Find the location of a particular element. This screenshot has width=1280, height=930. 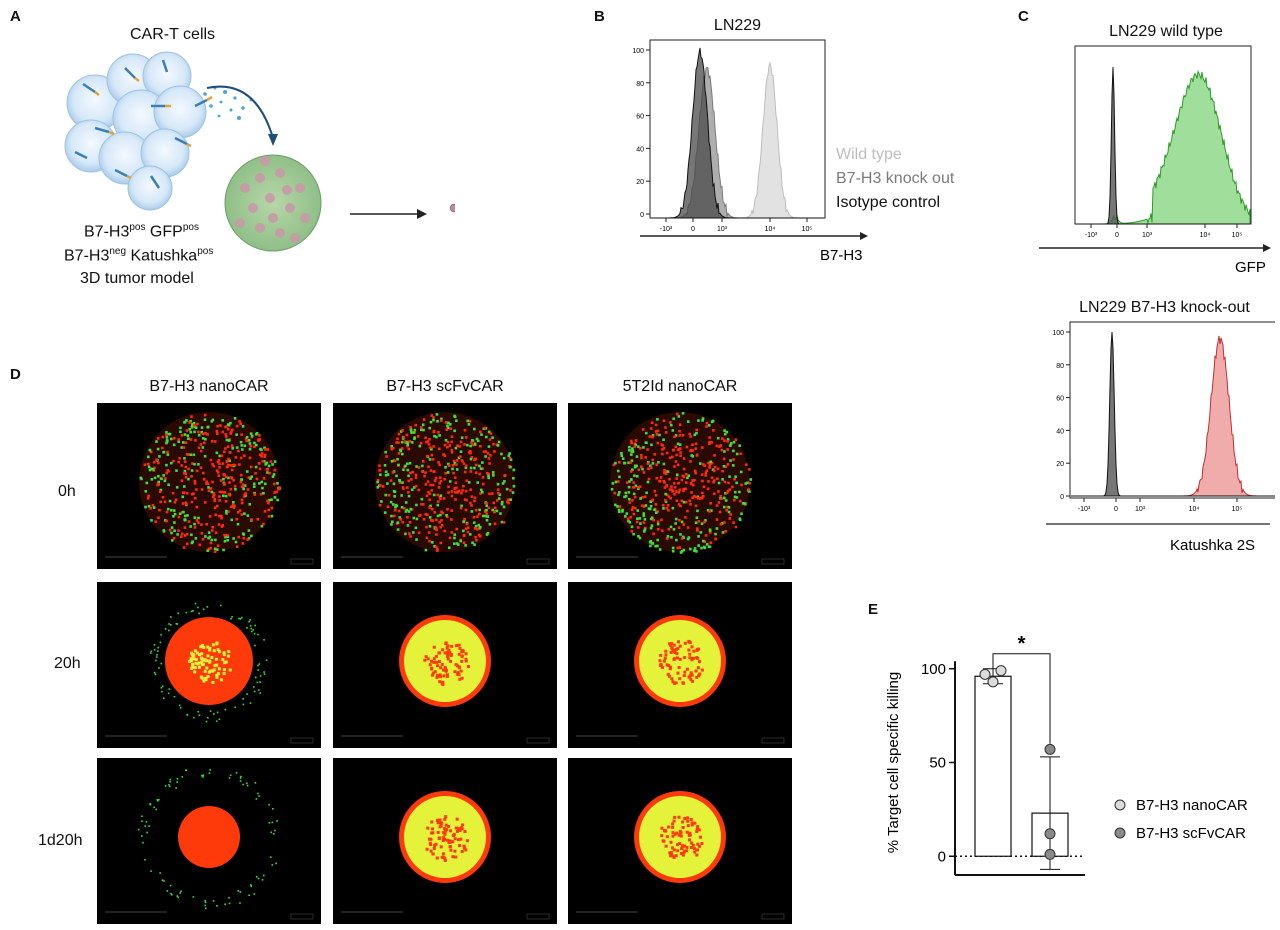

migration-arrow is located at coordinates (240, 112).